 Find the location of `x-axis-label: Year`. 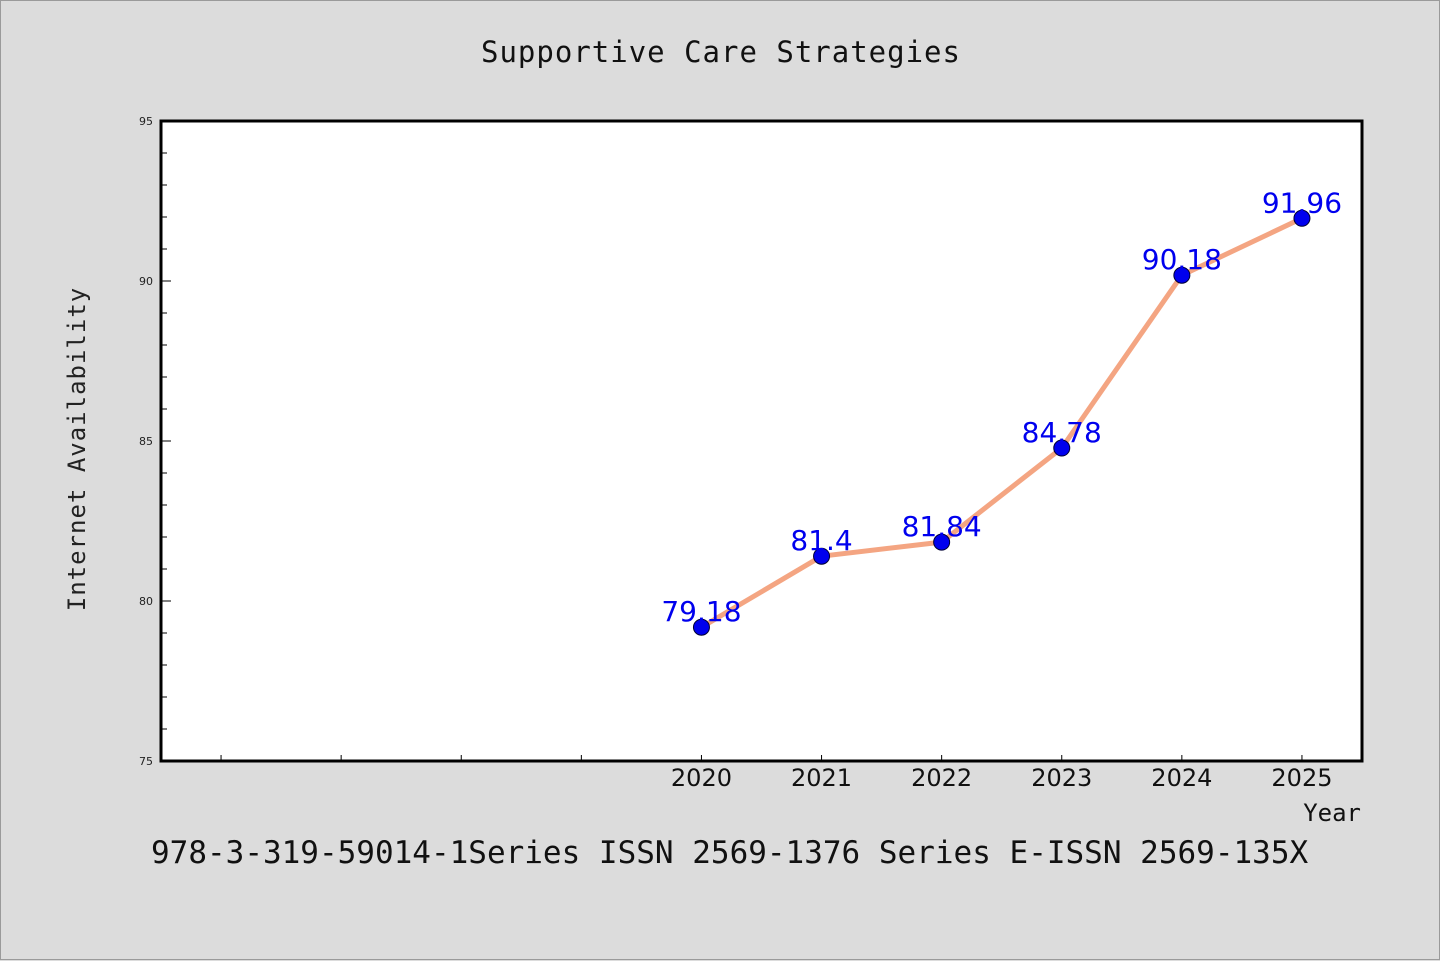

x-axis-label: Year is located at coordinates (1332, 813).